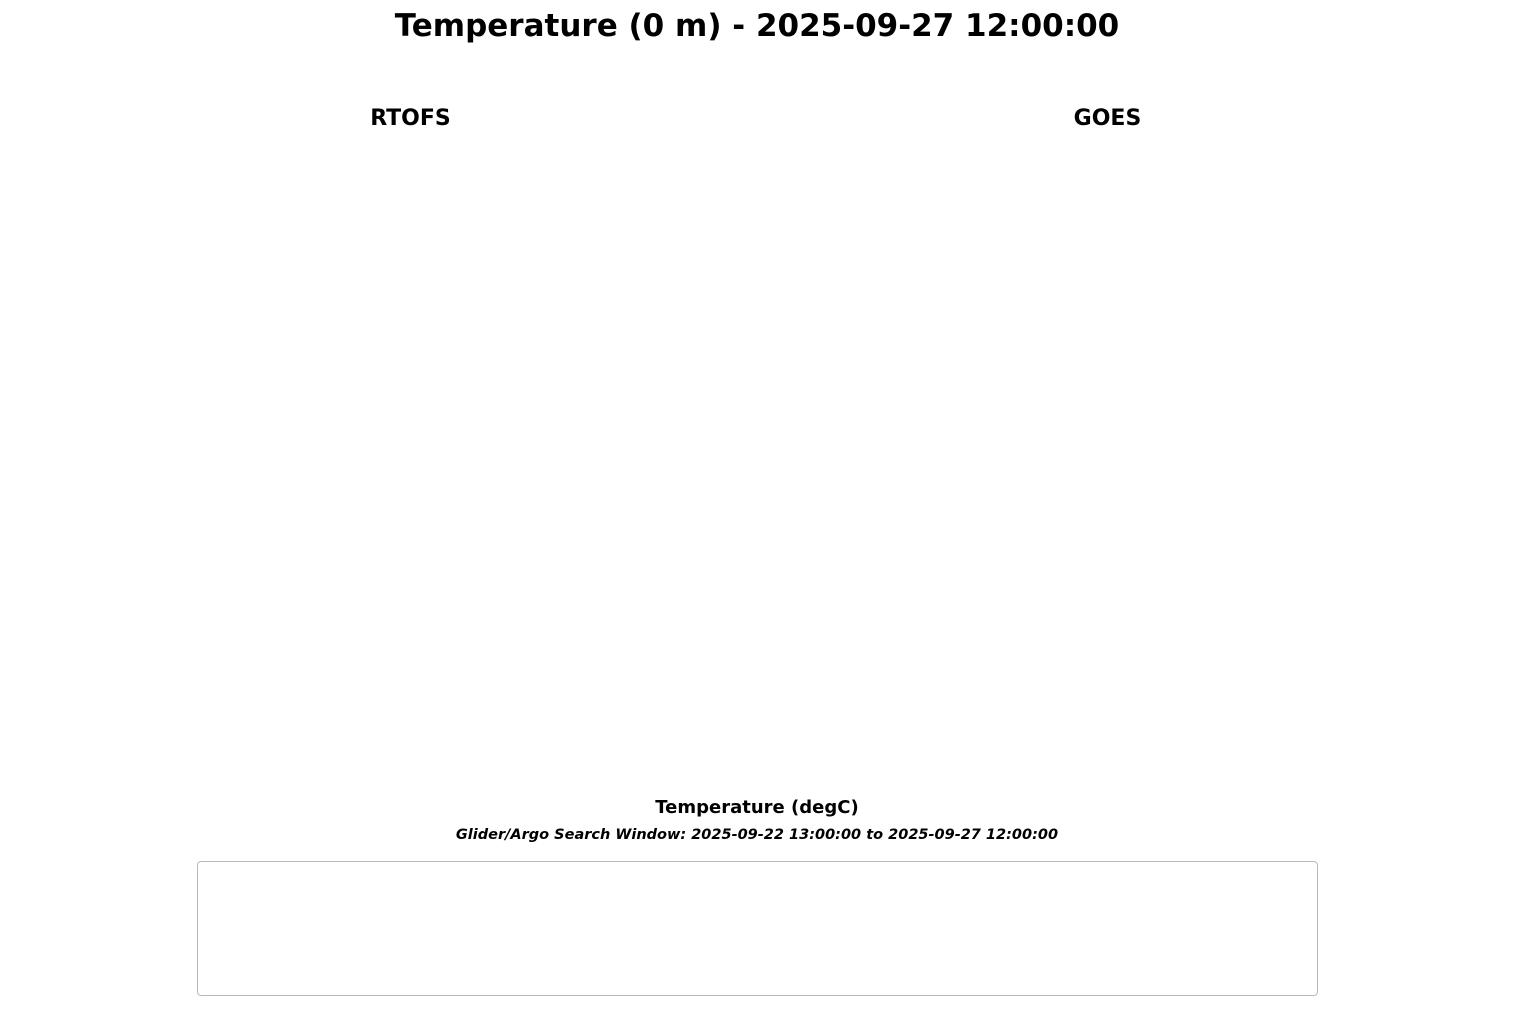 This screenshot has height=1014, width=1514. Describe the element at coordinates (757, 26) in the screenshot. I see `figure-title: Temperature (0 m) - 2025-09-27 12:00:00` at that location.